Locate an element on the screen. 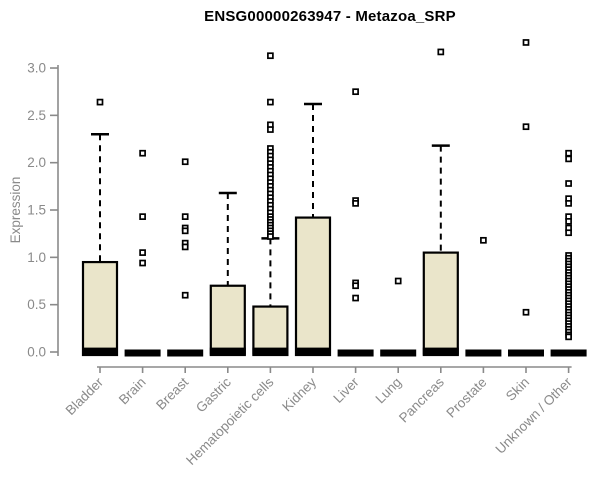  box-lung is located at coordinates (398, 317).